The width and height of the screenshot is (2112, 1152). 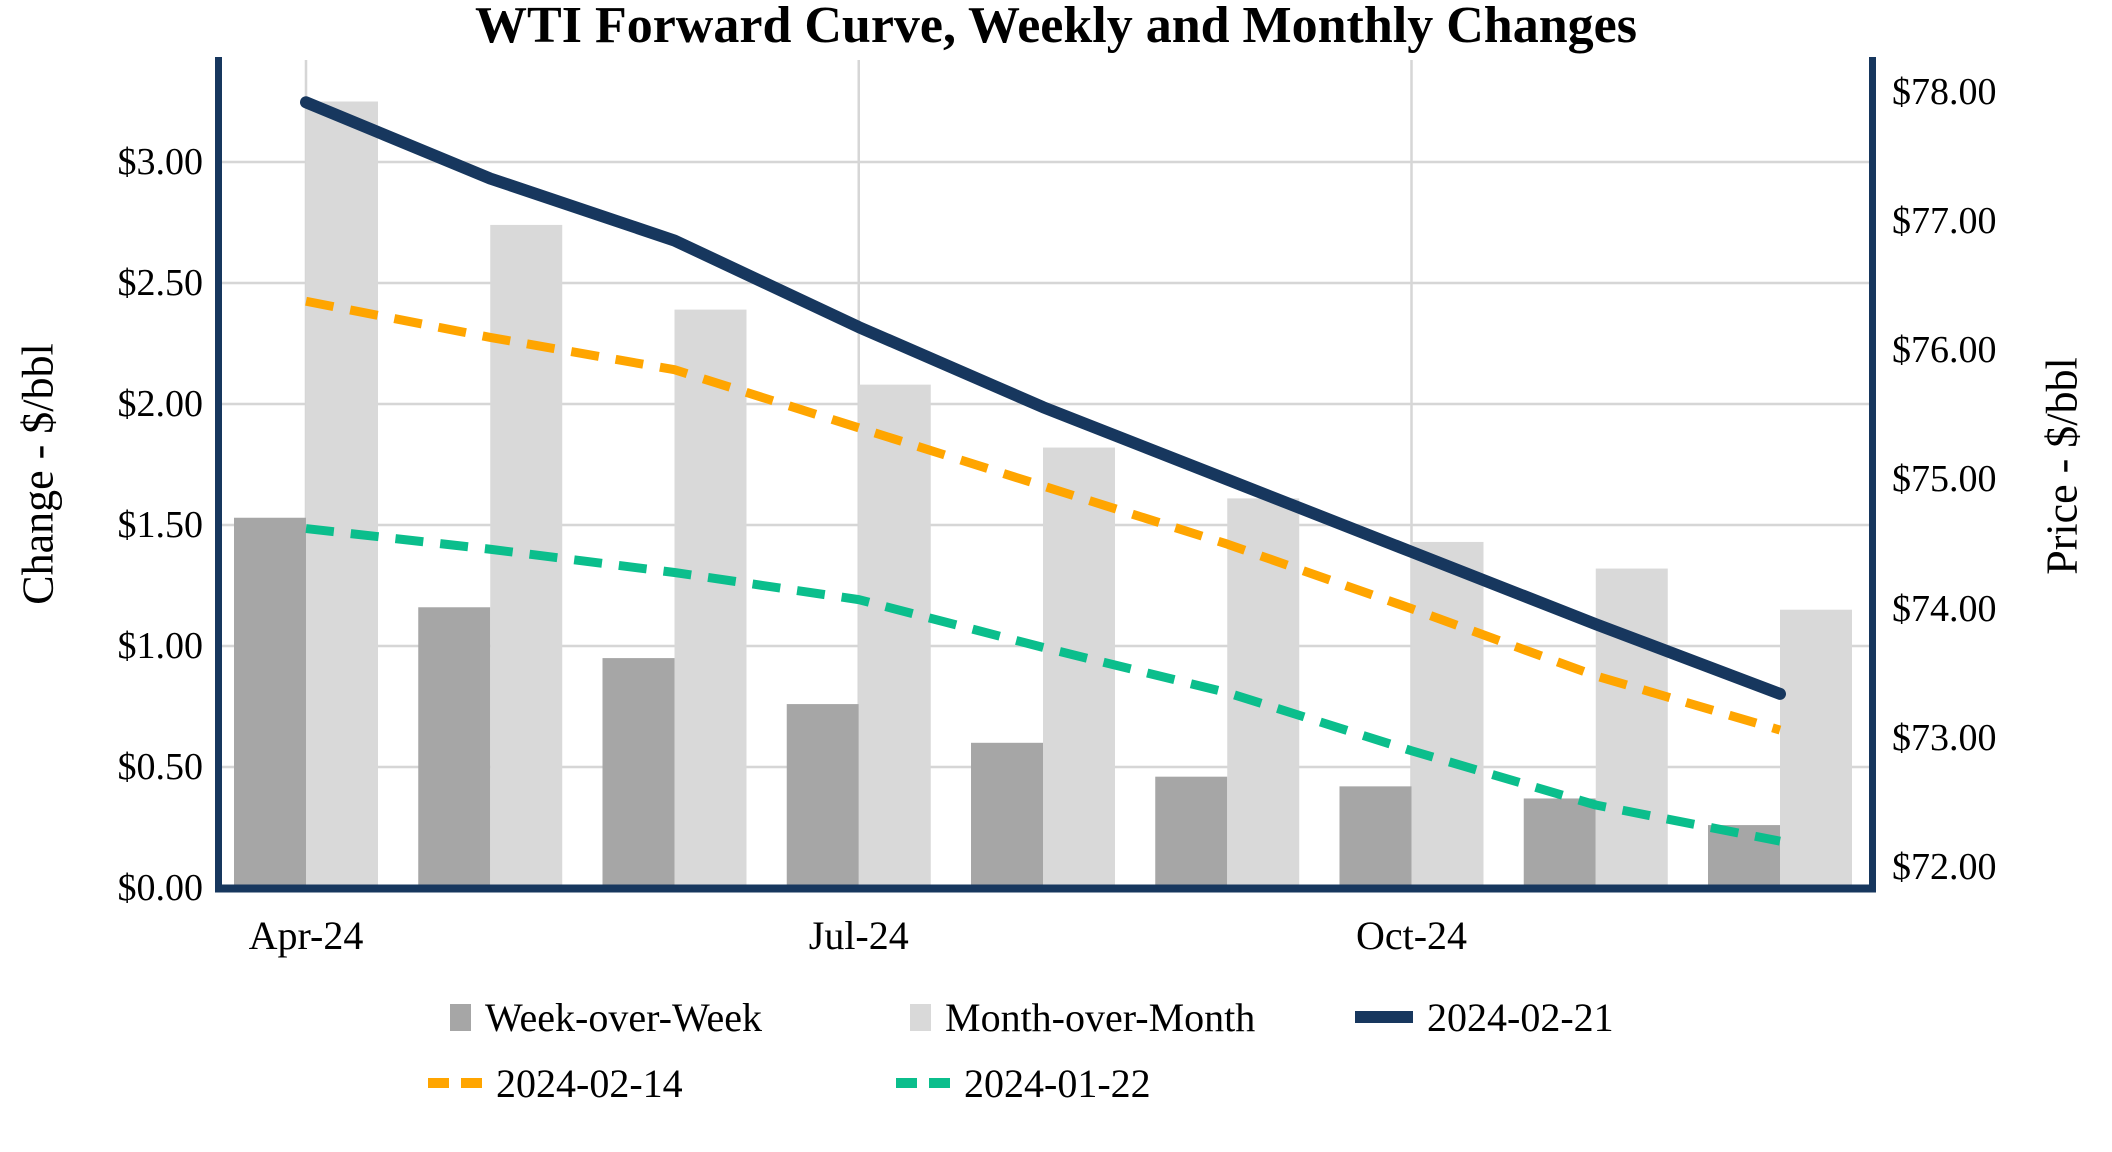 I want to click on legend-item-month-over-month: Month-over-Month, so click(x=1083, y=1017).